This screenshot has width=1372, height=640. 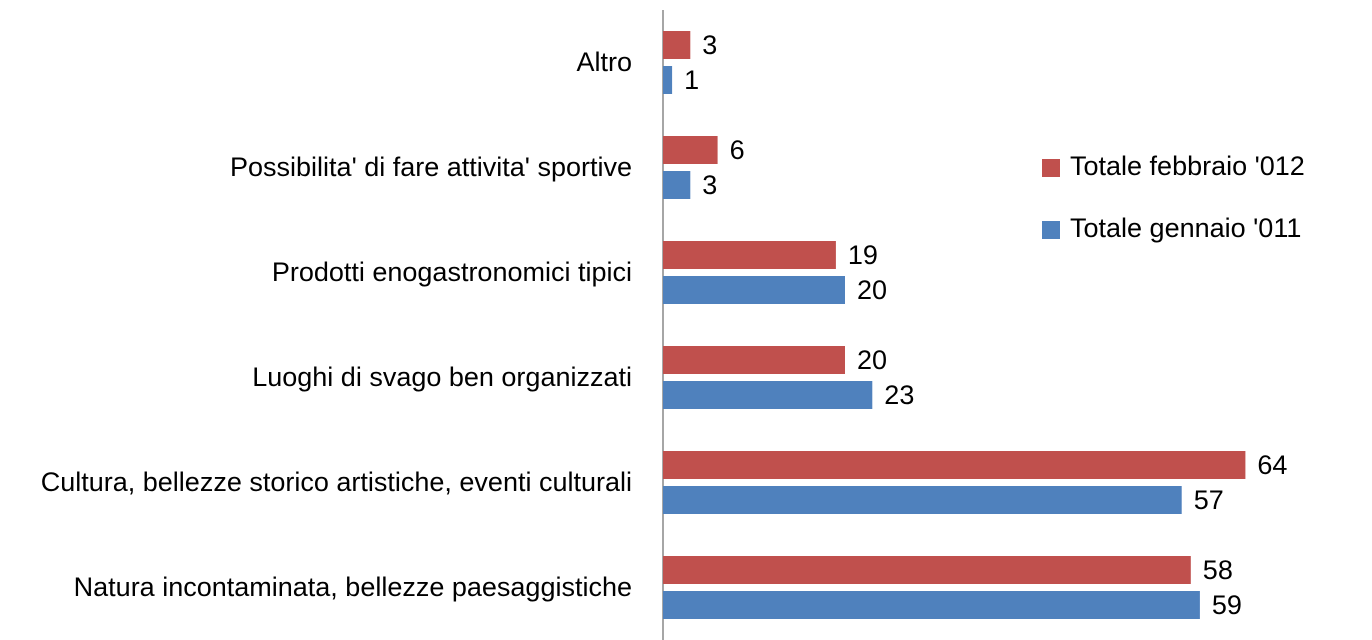 I want to click on category-label: Prodotti enogastronomici tipici, so click(x=451, y=272).